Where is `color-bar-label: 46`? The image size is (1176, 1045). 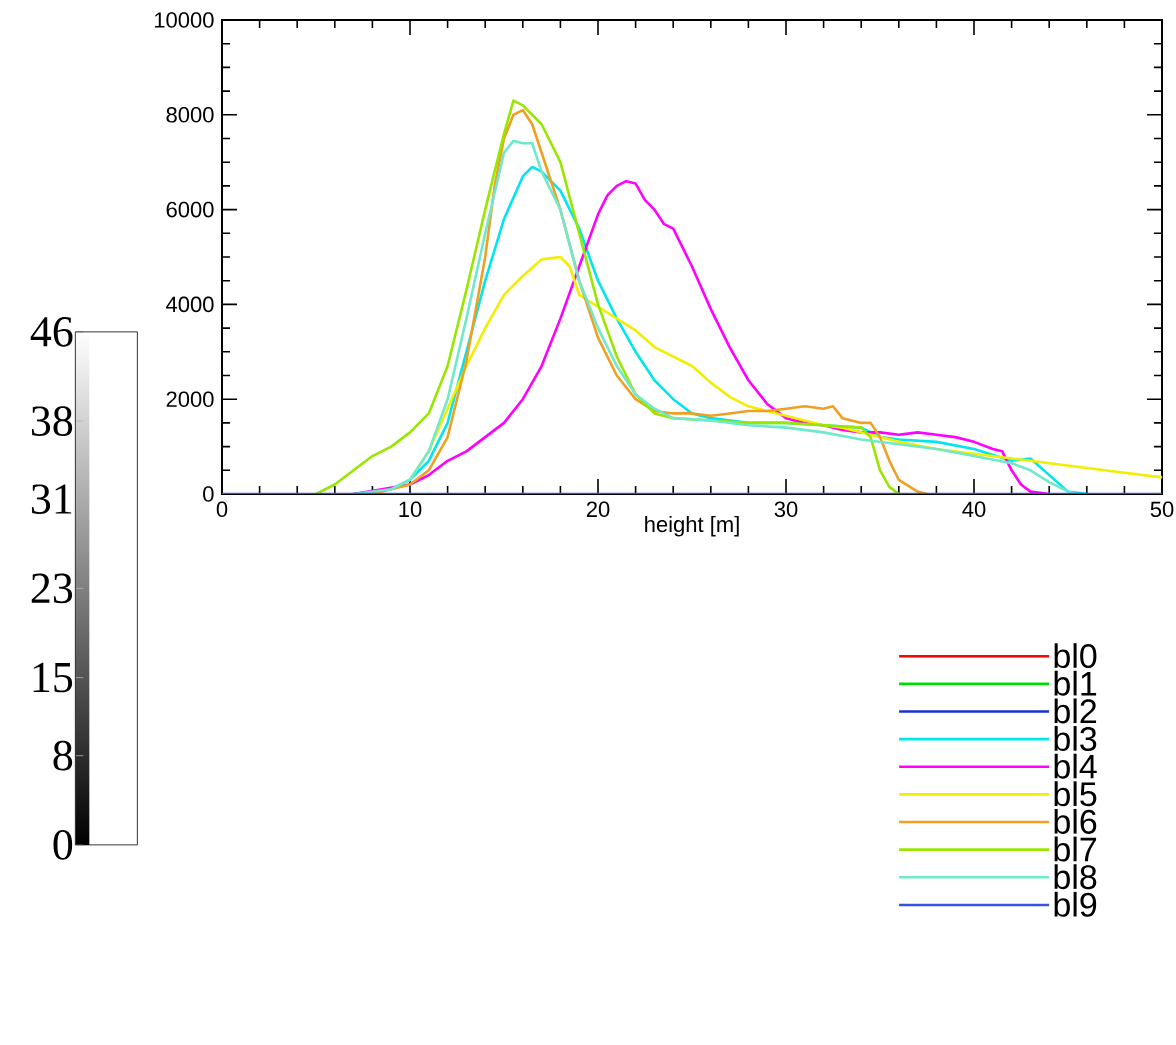
color-bar-label: 46 is located at coordinates (51, 332).